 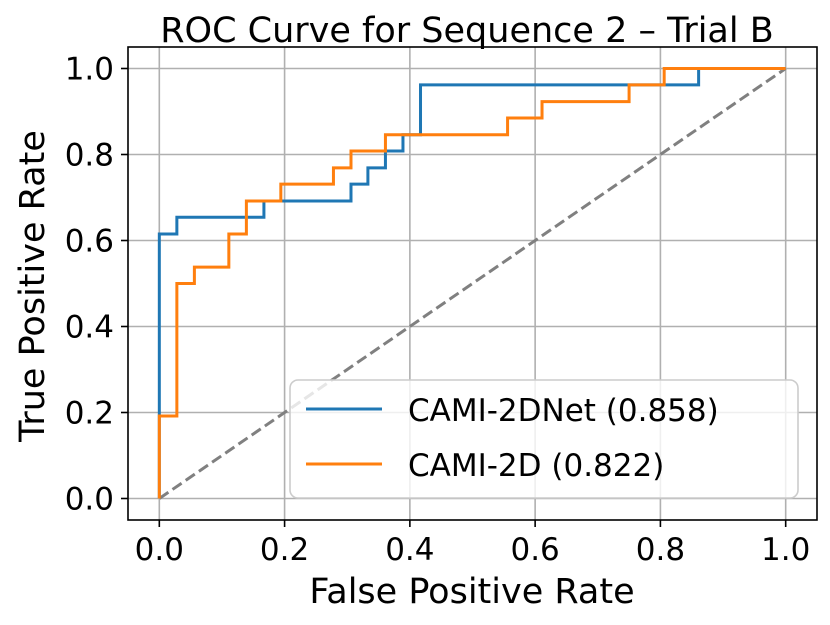 I want to click on legend: CAMI-2DNet (0.858) CAMI-2D (0.822), so click(x=544, y=439).